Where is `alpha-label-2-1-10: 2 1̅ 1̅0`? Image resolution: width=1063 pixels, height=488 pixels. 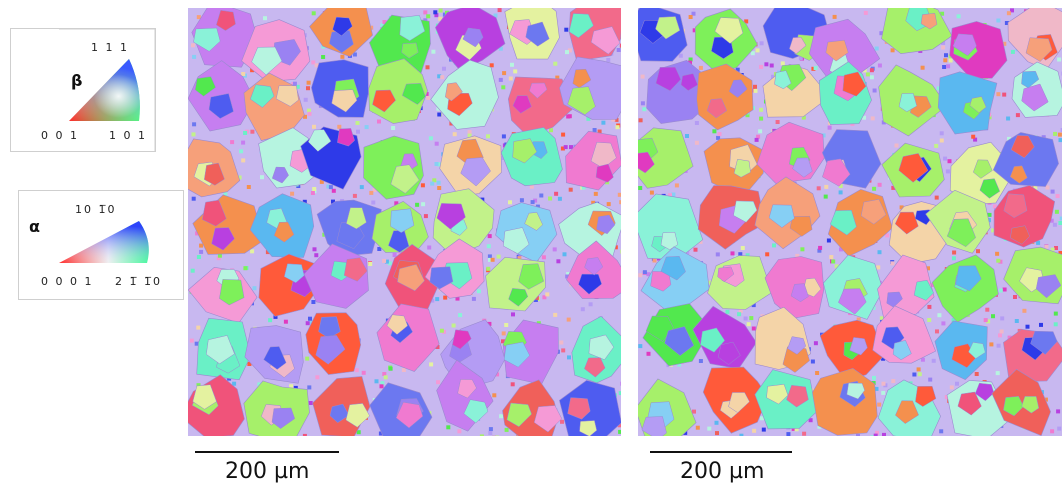
alpha-label-2-1-10: 2 1̅ 1̅0 is located at coordinates (138, 281).